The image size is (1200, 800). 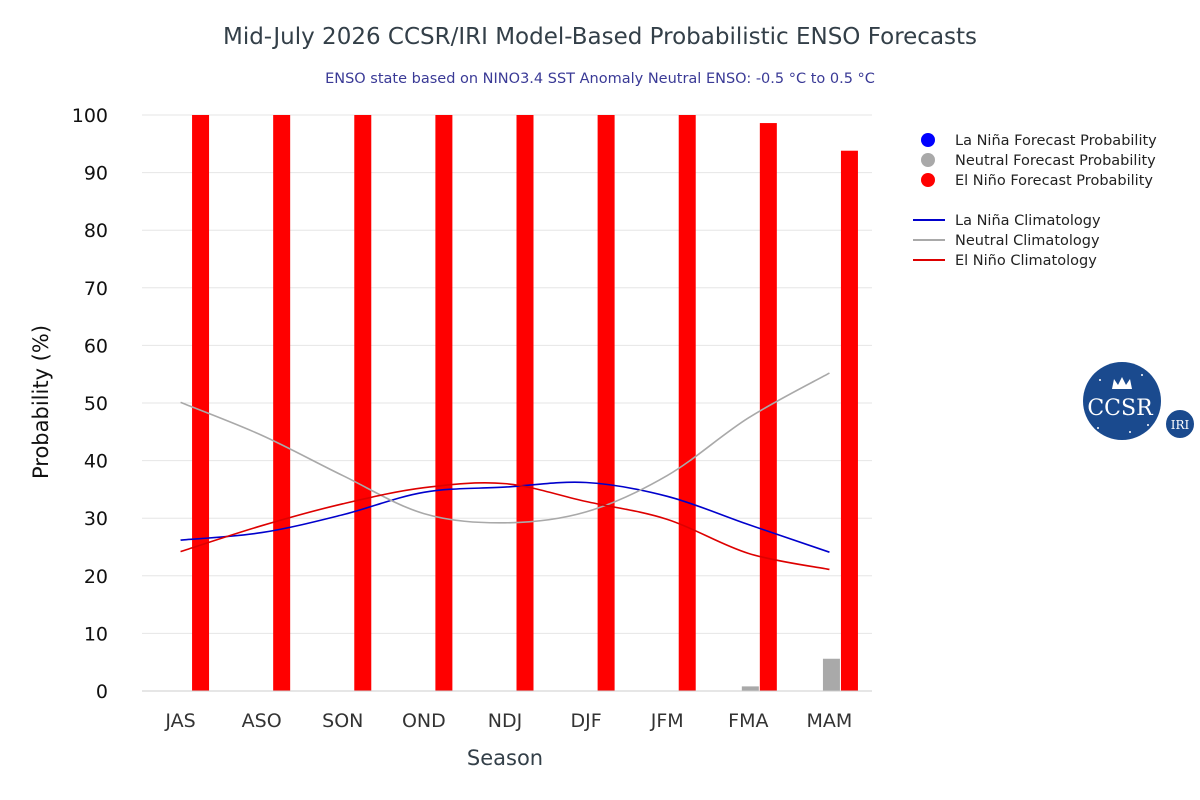 I want to click on logo-badge-circle, so click(x=1180, y=424).